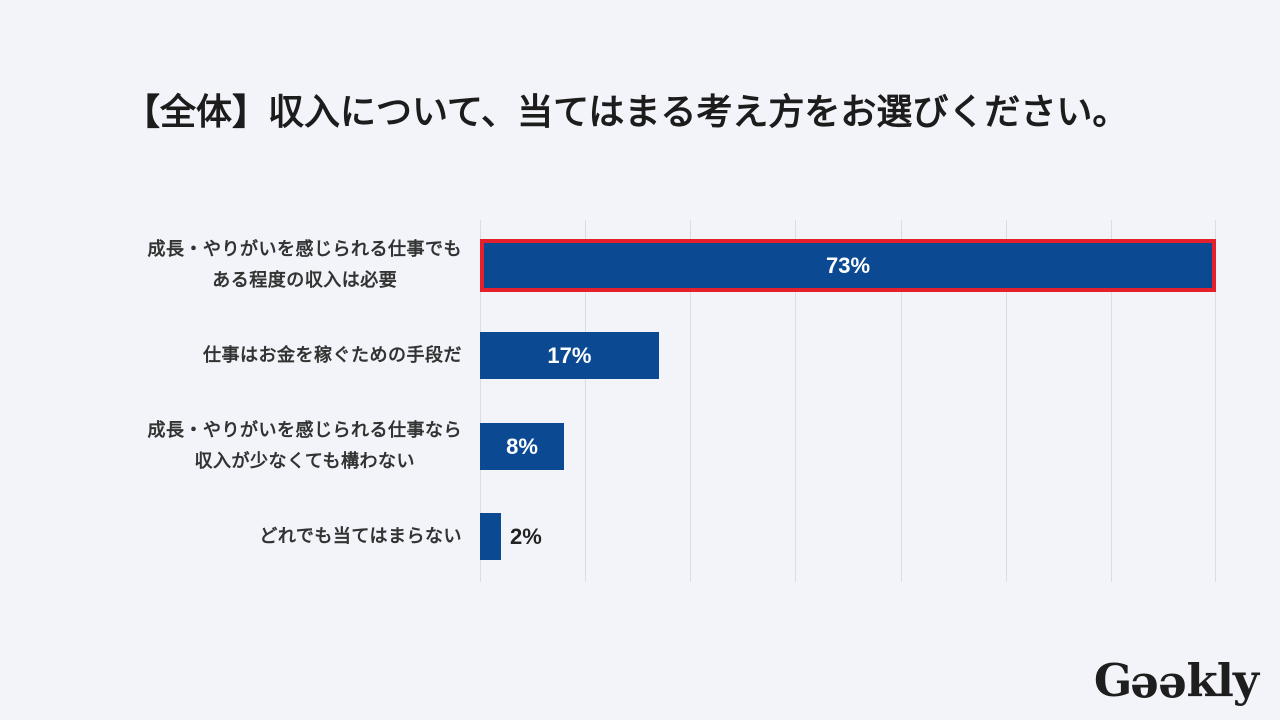  I want to click on category-label: 成長・やりがいを感じられる仕事でも ある程度の収入は必要, so click(304, 265).